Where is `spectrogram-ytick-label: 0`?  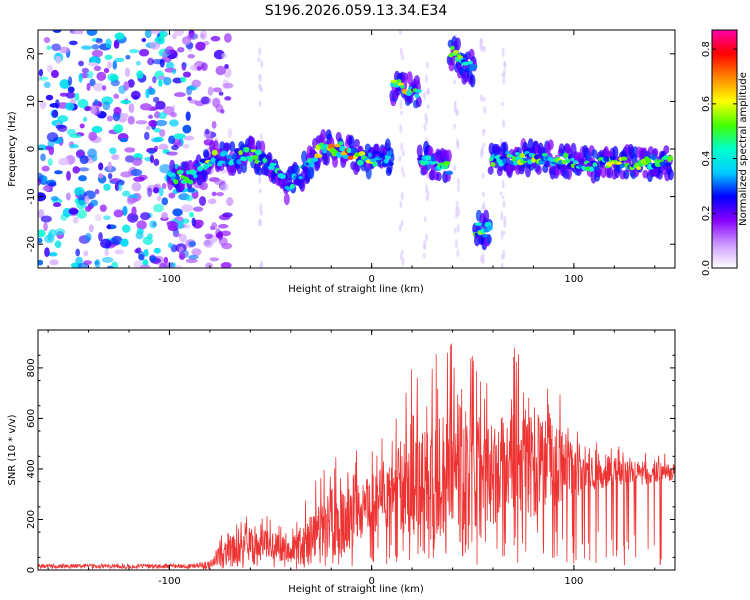 spectrogram-ytick-label: 0 is located at coordinates (31, 149).